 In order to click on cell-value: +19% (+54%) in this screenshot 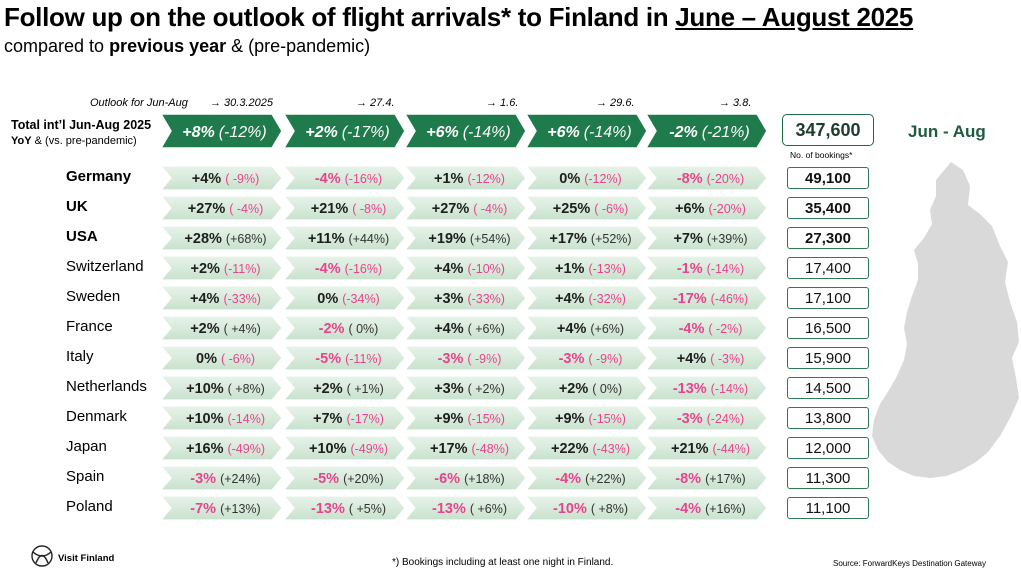, I will do `click(469, 239)`.